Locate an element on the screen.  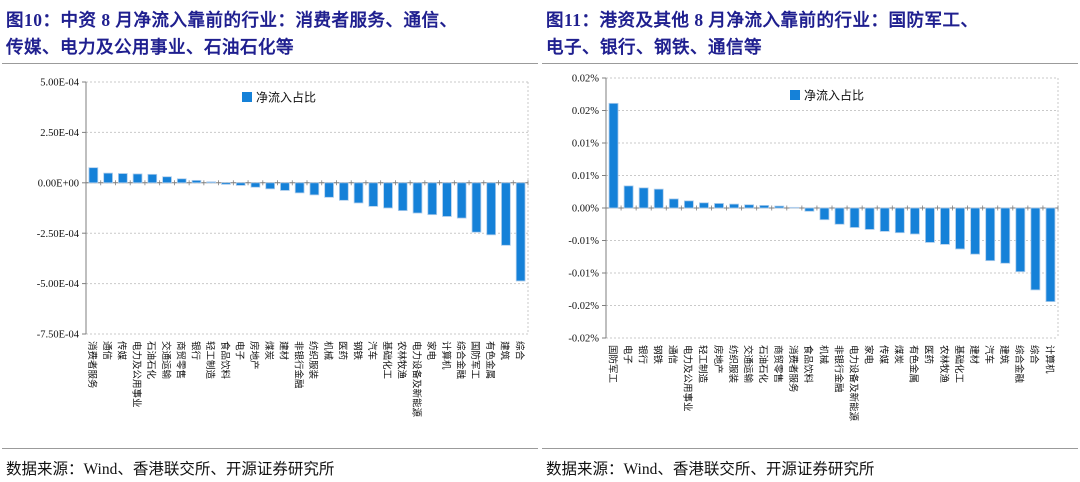
category-label: 房地产 is located at coordinates (718, 359).